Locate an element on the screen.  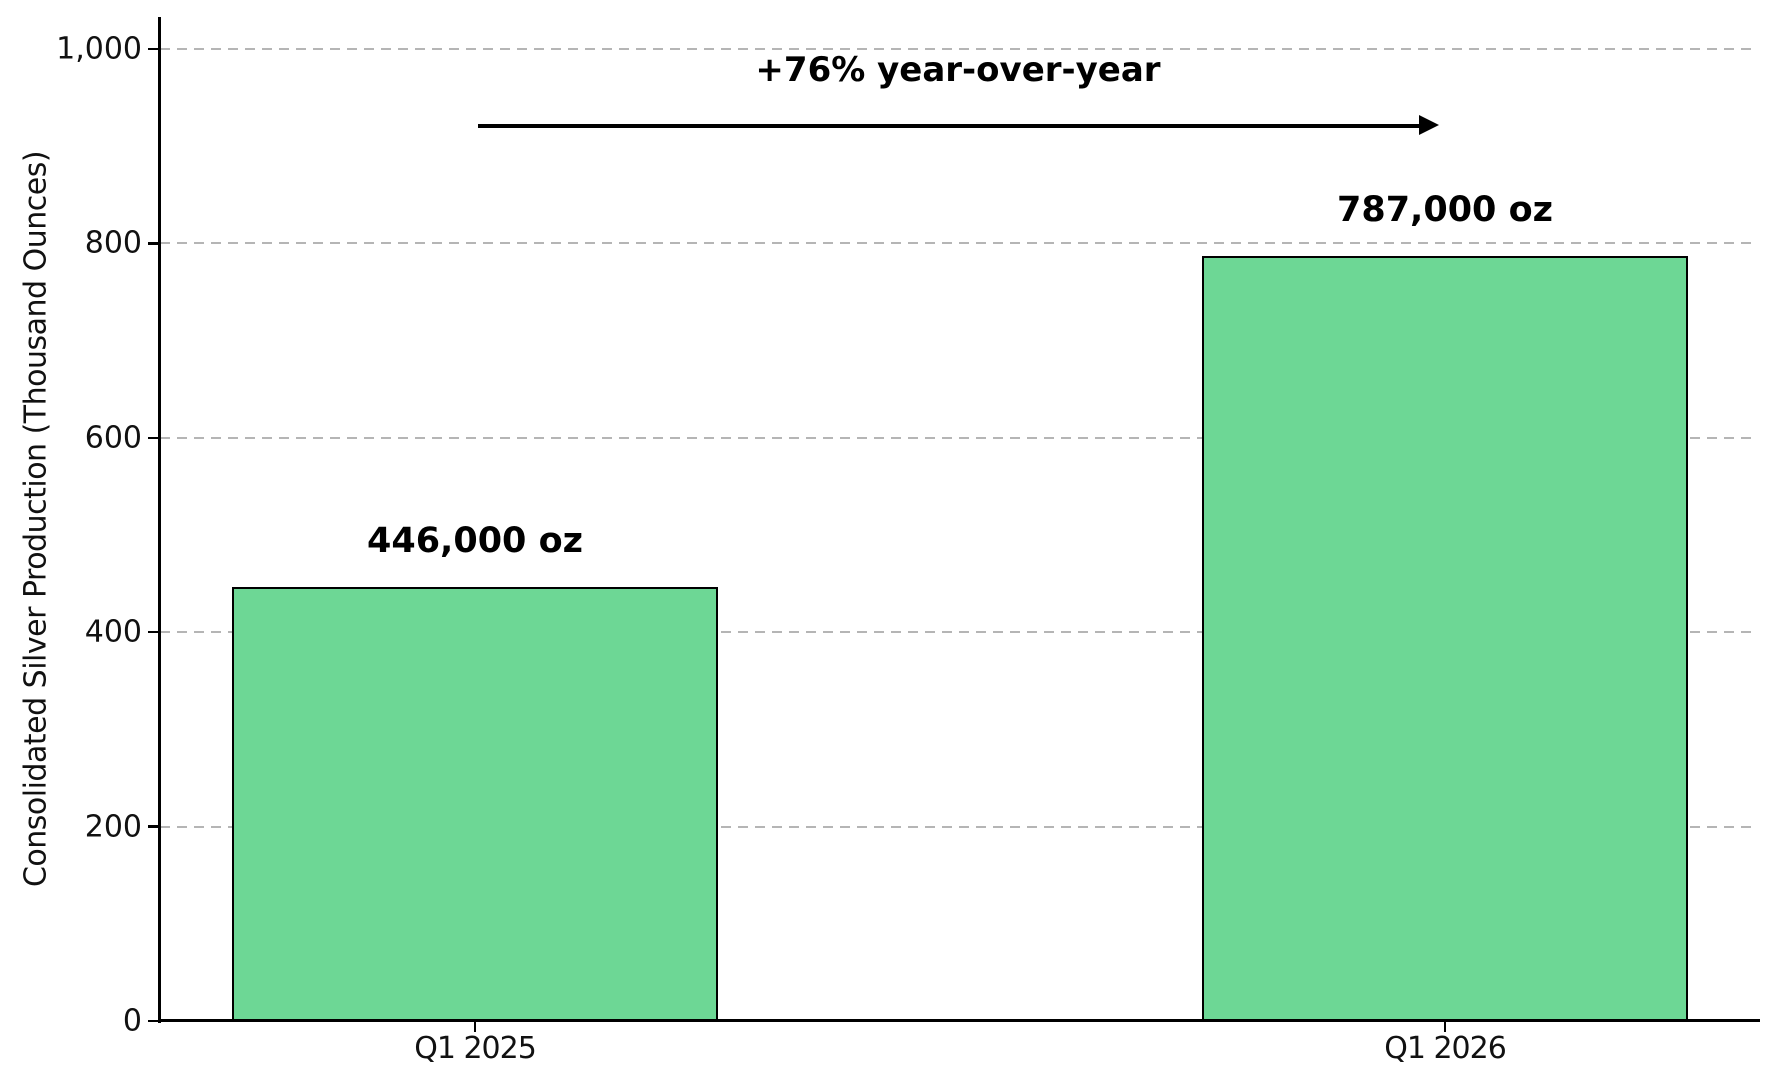
y-axis-spine is located at coordinates (159, 520).